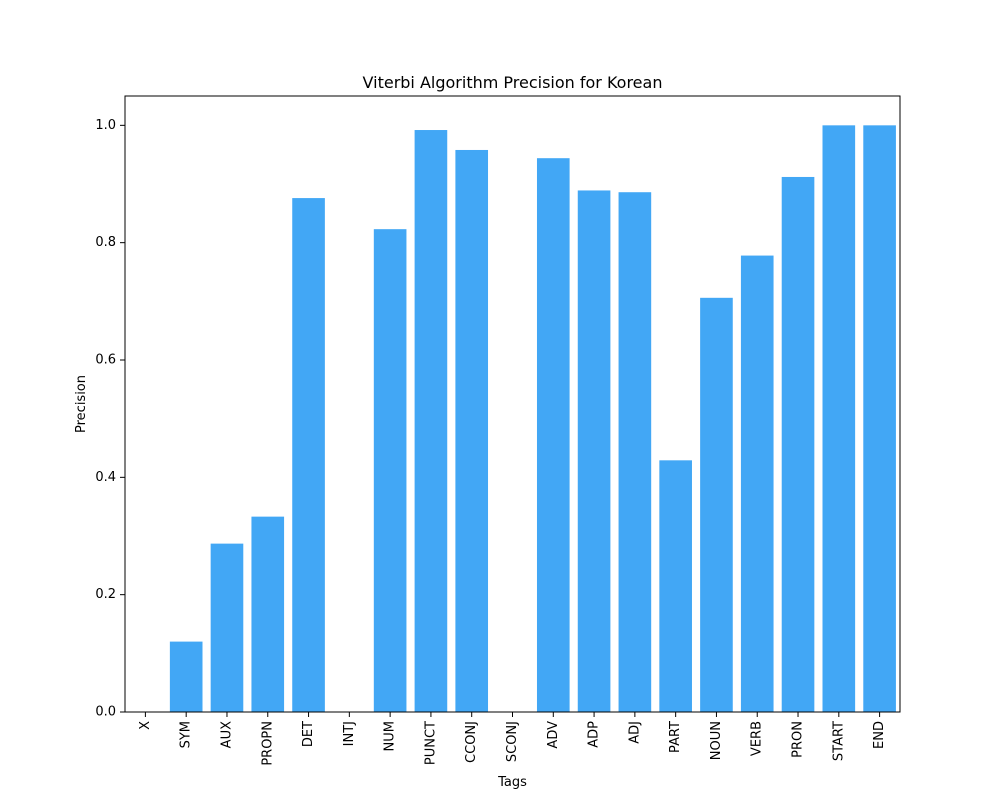 Image resolution: width=1000 pixels, height=804 pixels. Describe the element at coordinates (186, 734) in the screenshot. I see `x-tick-label: SYM` at that location.